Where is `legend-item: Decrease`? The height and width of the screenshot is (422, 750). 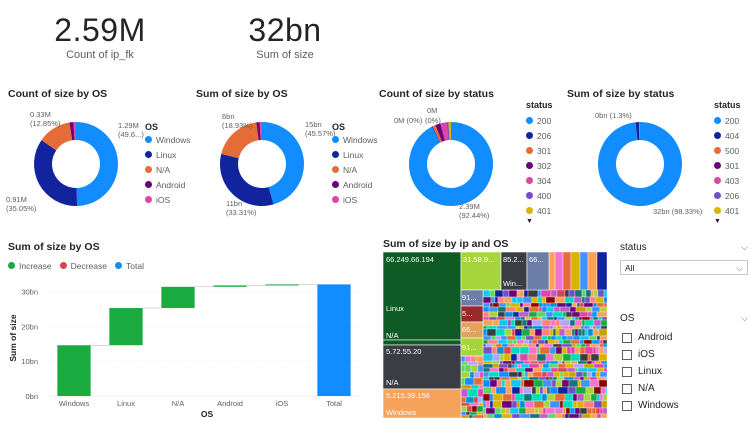
legend-item: Decrease is located at coordinates (83, 265).